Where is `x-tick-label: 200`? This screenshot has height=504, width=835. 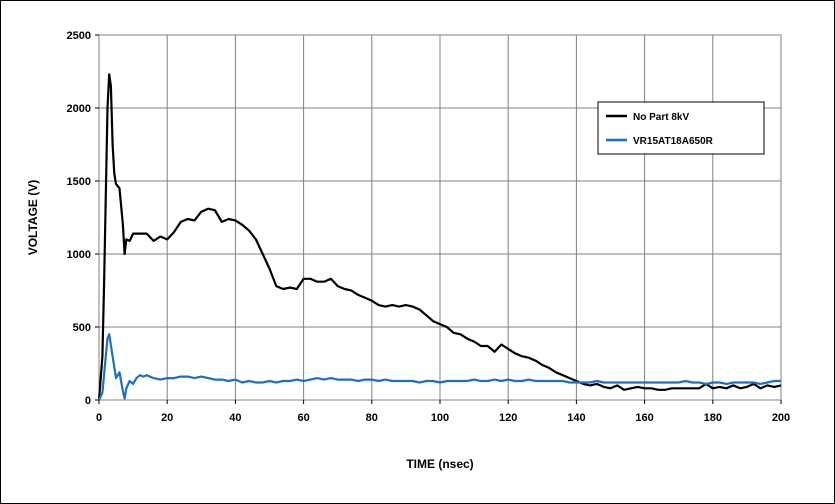
x-tick-label: 200 is located at coordinates (781, 418).